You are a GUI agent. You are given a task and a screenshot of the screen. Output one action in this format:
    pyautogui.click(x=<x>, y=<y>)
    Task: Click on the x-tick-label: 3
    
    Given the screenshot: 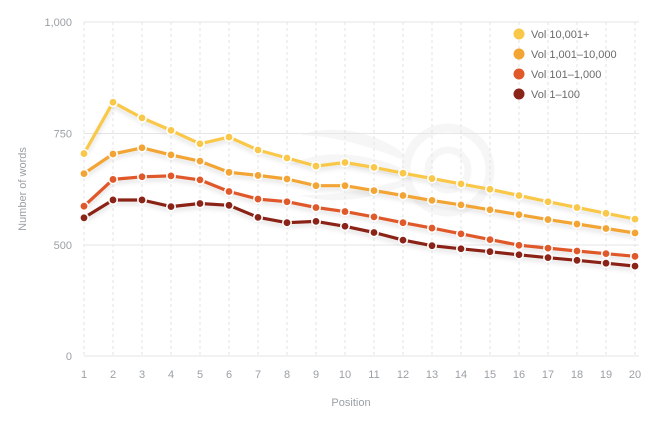 What is the action you would take?
    pyautogui.click(x=142, y=375)
    